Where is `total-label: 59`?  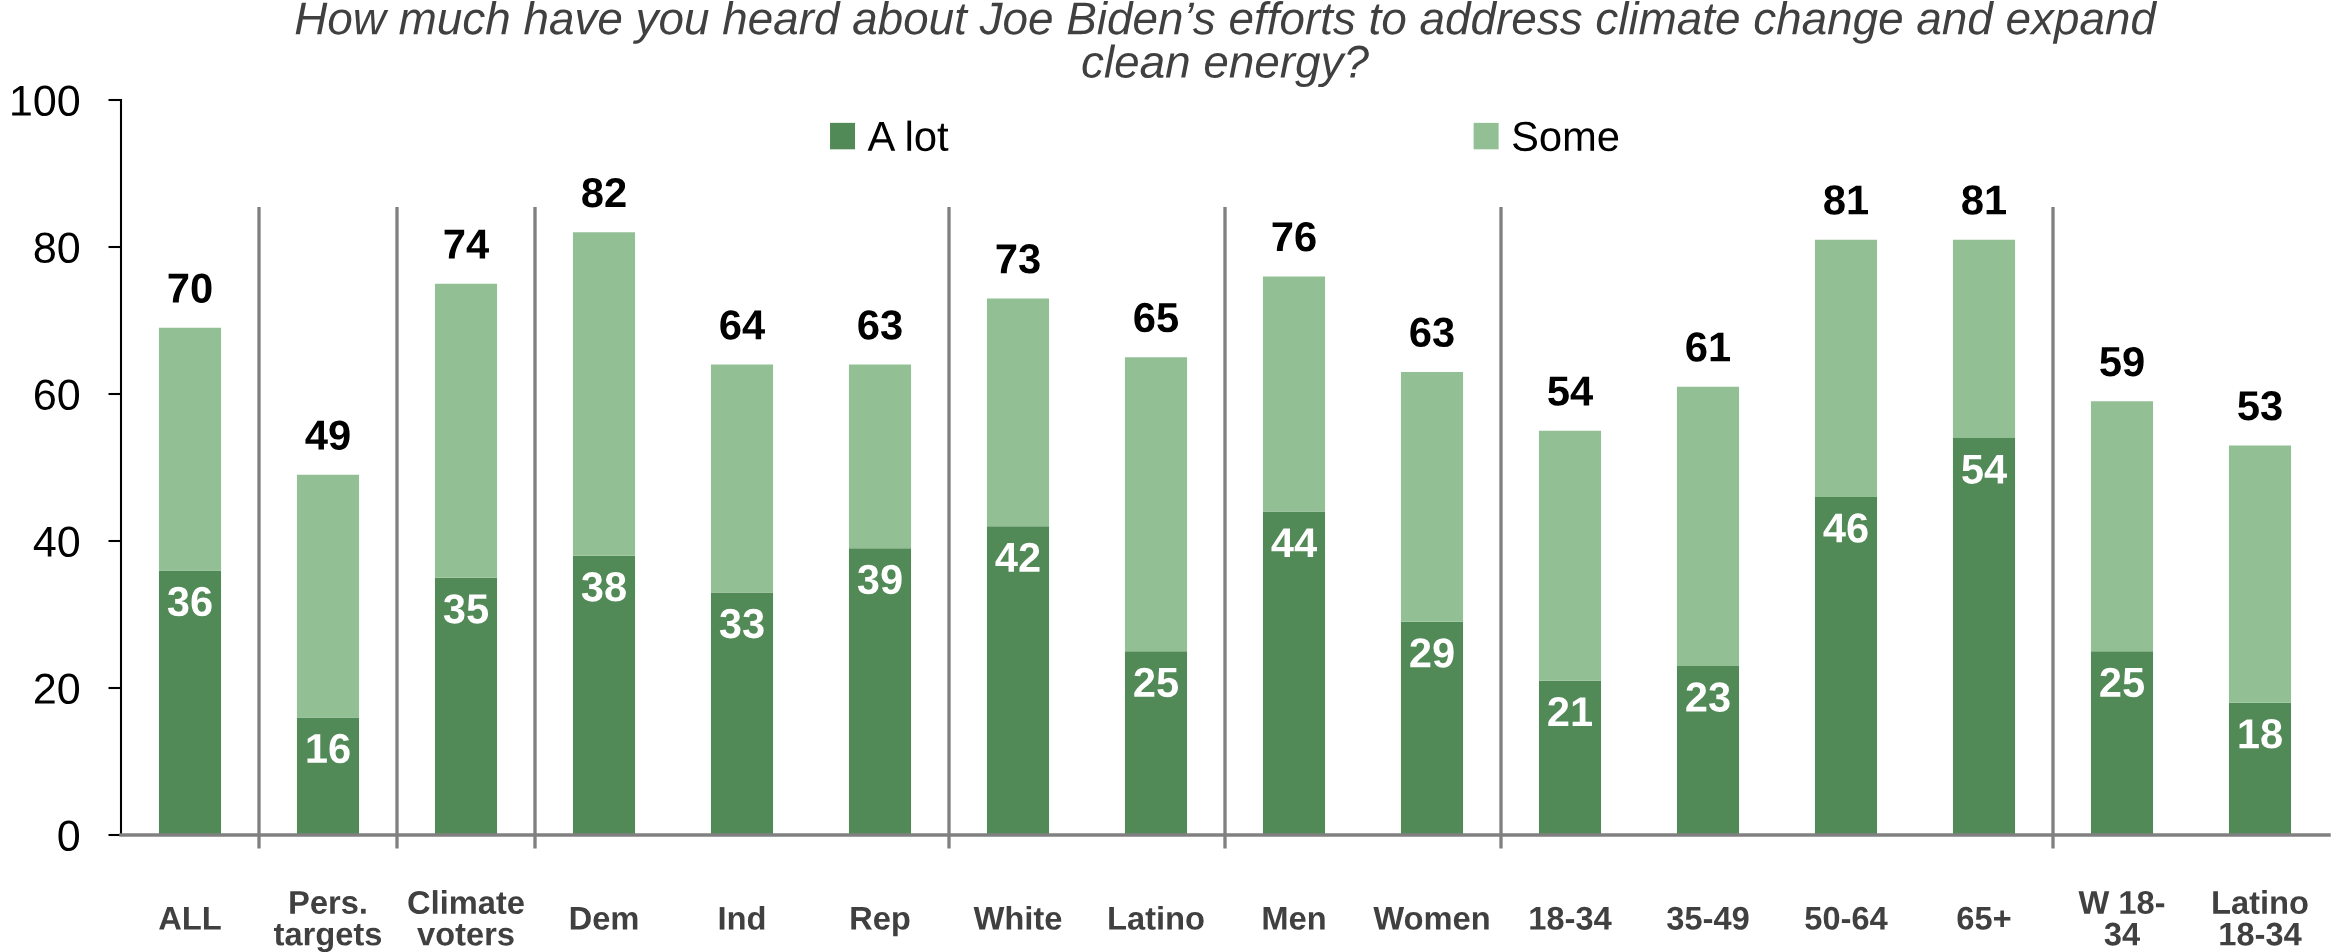 total-label: 59 is located at coordinates (2122, 361).